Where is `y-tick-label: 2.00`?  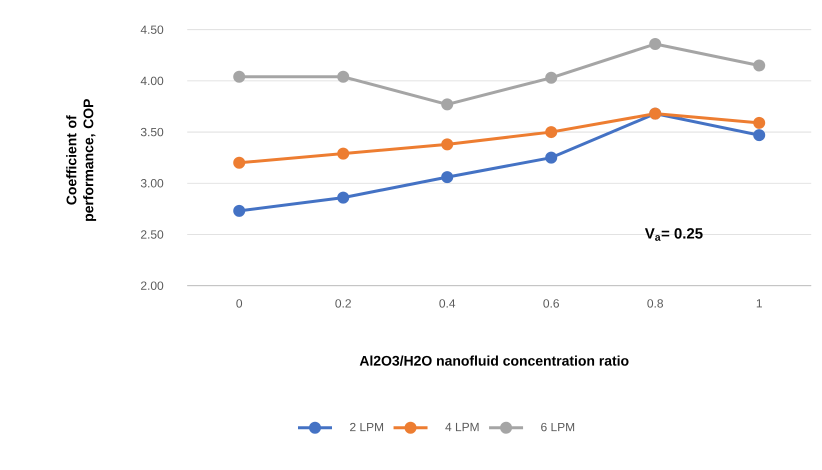
y-tick-label: 2.00 is located at coordinates (152, 285).